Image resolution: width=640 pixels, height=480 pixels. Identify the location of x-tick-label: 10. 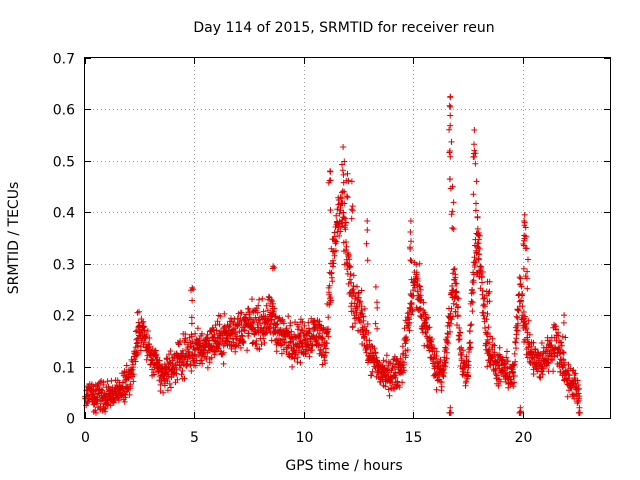
(305, 438).